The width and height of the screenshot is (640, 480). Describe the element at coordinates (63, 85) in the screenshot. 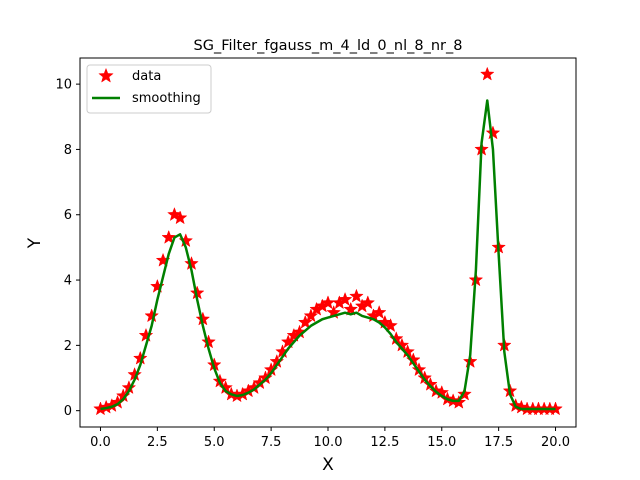

I see `y-tick-label: 10` at that location.